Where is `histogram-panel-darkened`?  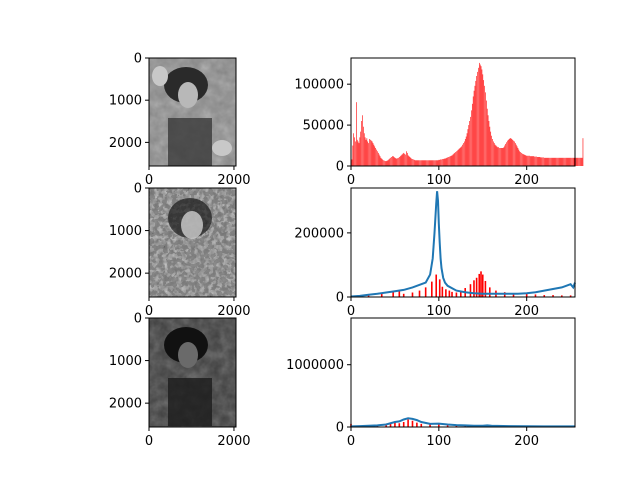
histogram-panel-darkened is located at coordinates (463, 372).